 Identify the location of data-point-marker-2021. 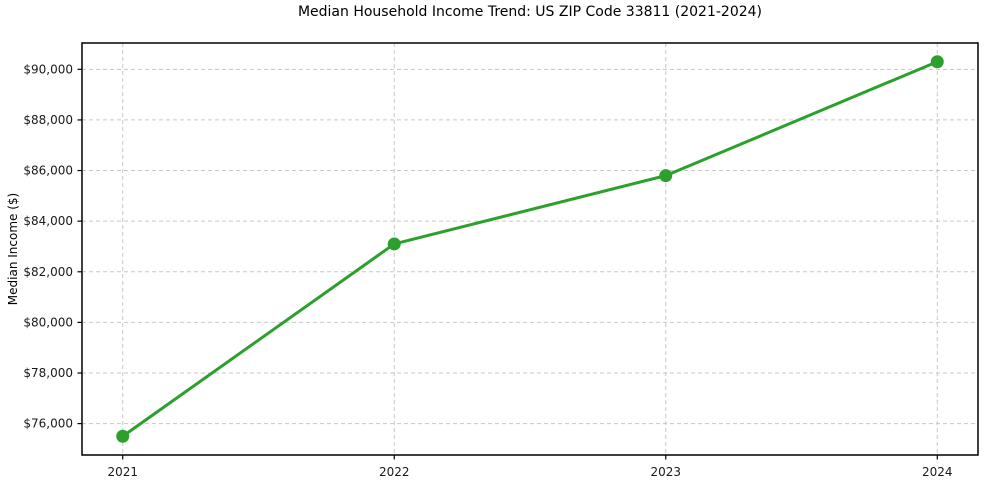
(123, 436).